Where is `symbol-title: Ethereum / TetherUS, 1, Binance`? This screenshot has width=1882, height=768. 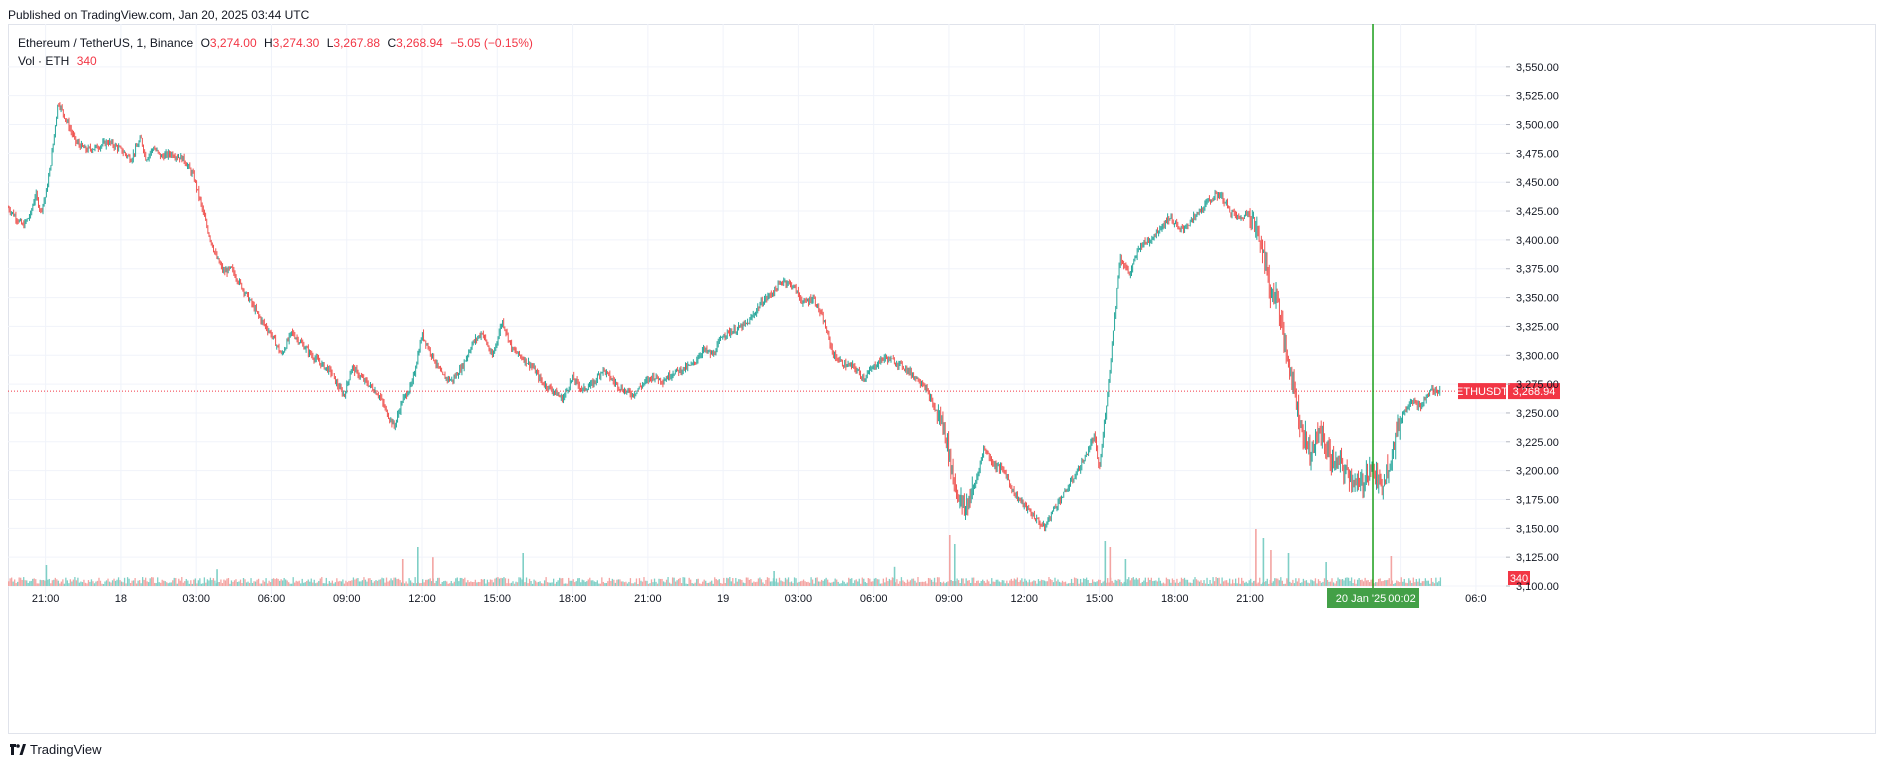
symbol-title: Ethereum / TetherUS, 1, Binance is located at coordinates (106, 43).